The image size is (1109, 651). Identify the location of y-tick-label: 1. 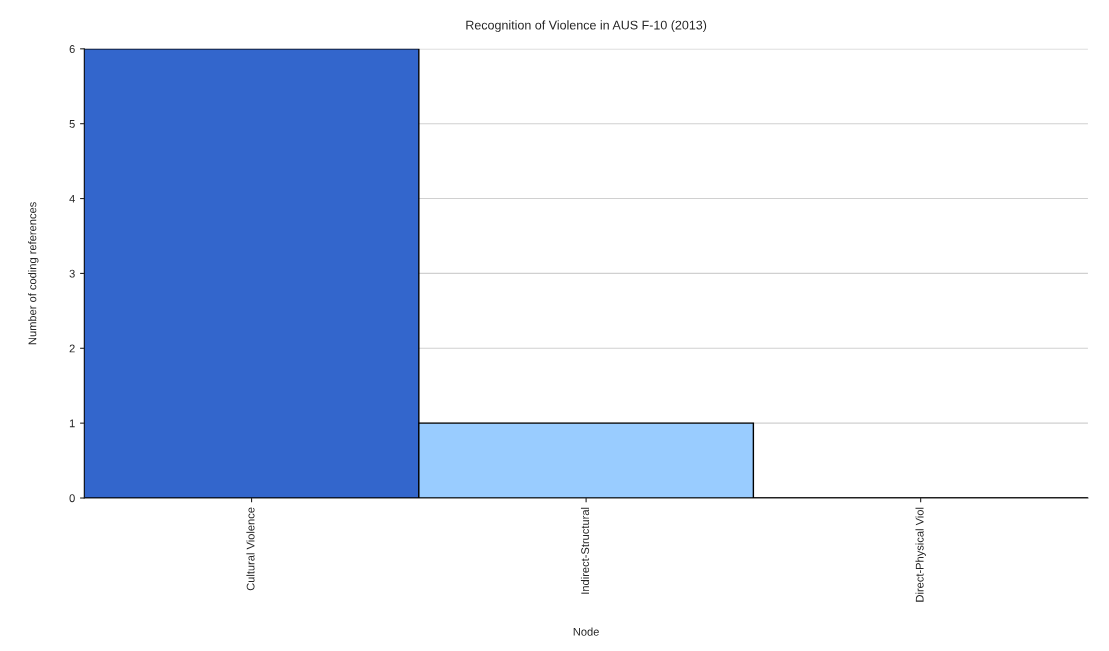
(72, 423).